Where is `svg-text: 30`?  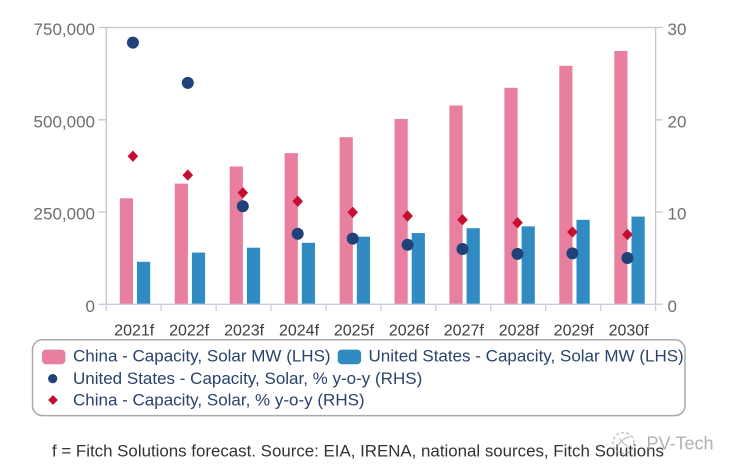 svg-text: 30 is located at coordinates (677, 29).